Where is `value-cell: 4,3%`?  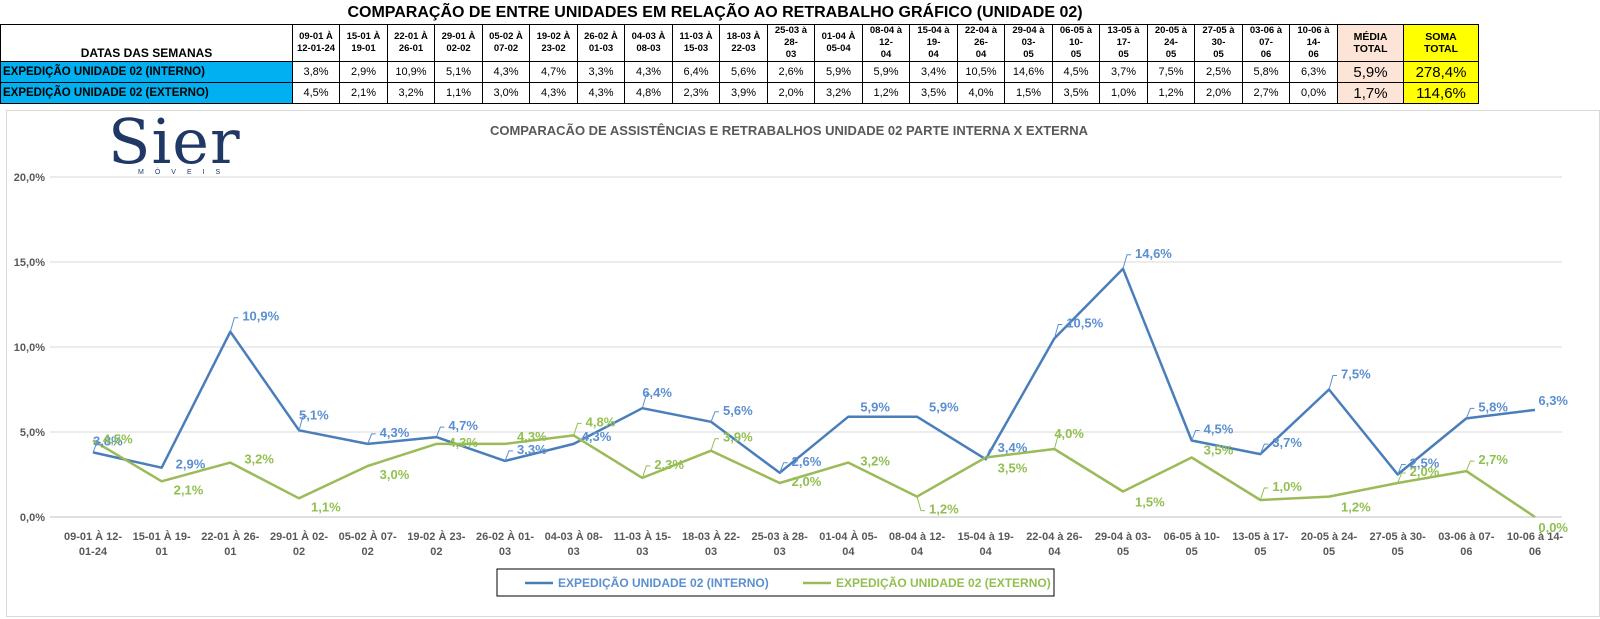
value-cell: 4,3% is located at coordinates (648, 72).